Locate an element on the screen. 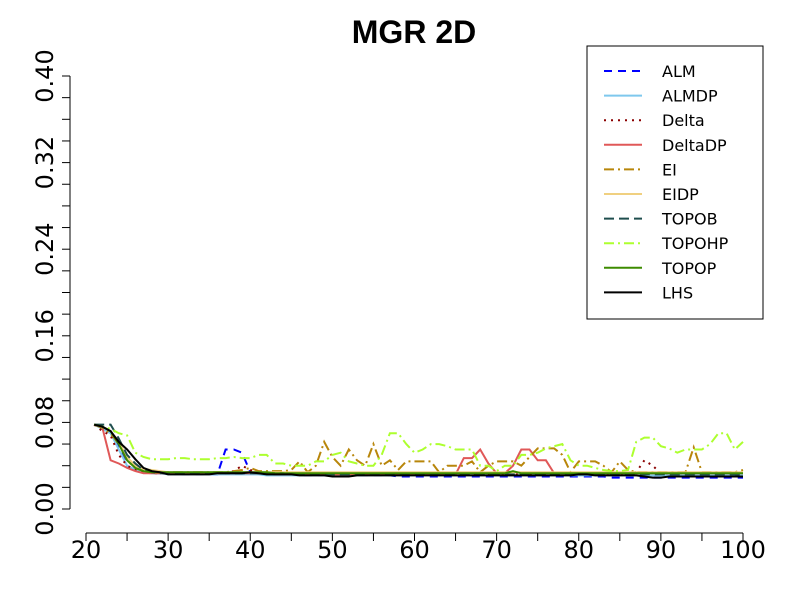 This screenshot has width=800, height=600. series-line-lhs is located at coordinates (418, 451).